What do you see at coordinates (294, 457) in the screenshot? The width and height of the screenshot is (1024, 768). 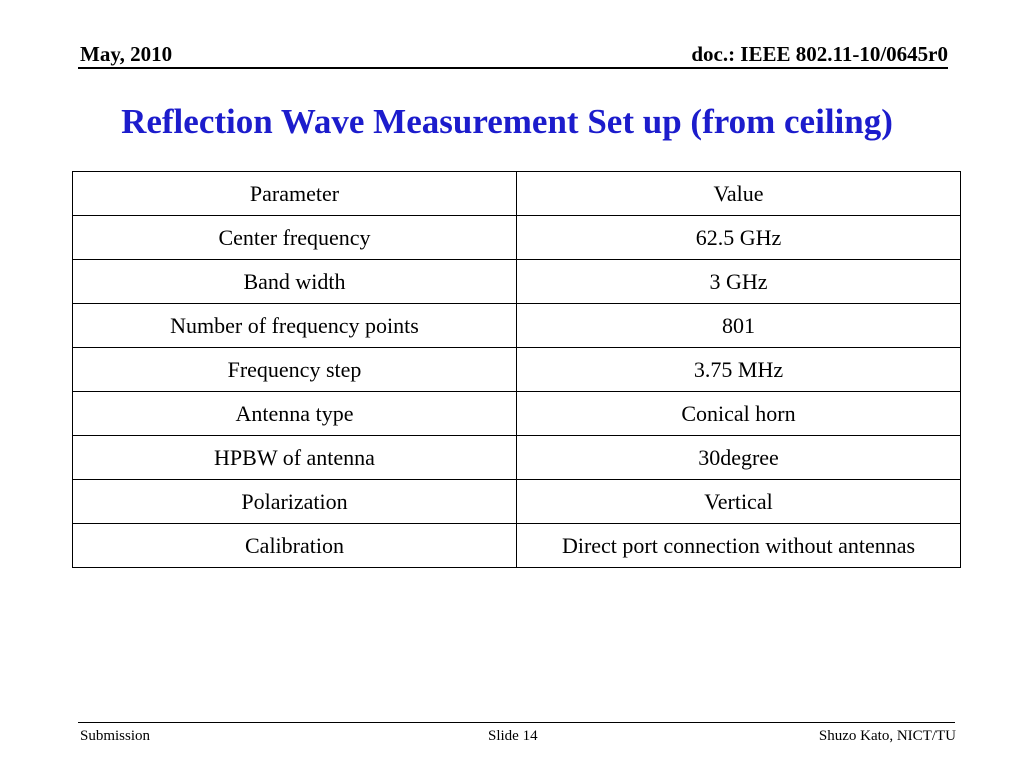 I see `table-cell: HPBW of antenna` at bounding box center [294, 457].